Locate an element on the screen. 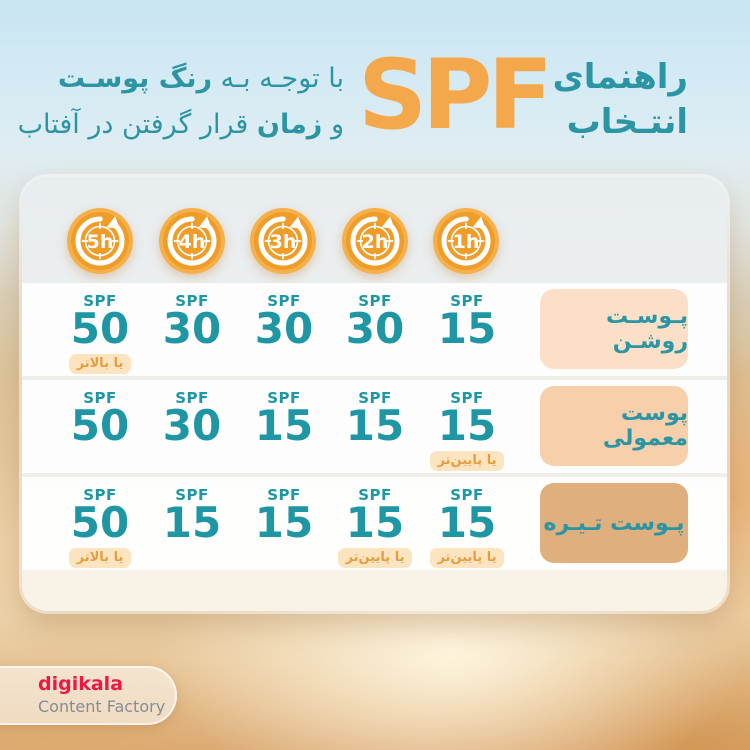 The width and height of the screenshot is (750, 750). skin-type-badge-dark: پـوست تـیـره is located at coordinates (614, 523).